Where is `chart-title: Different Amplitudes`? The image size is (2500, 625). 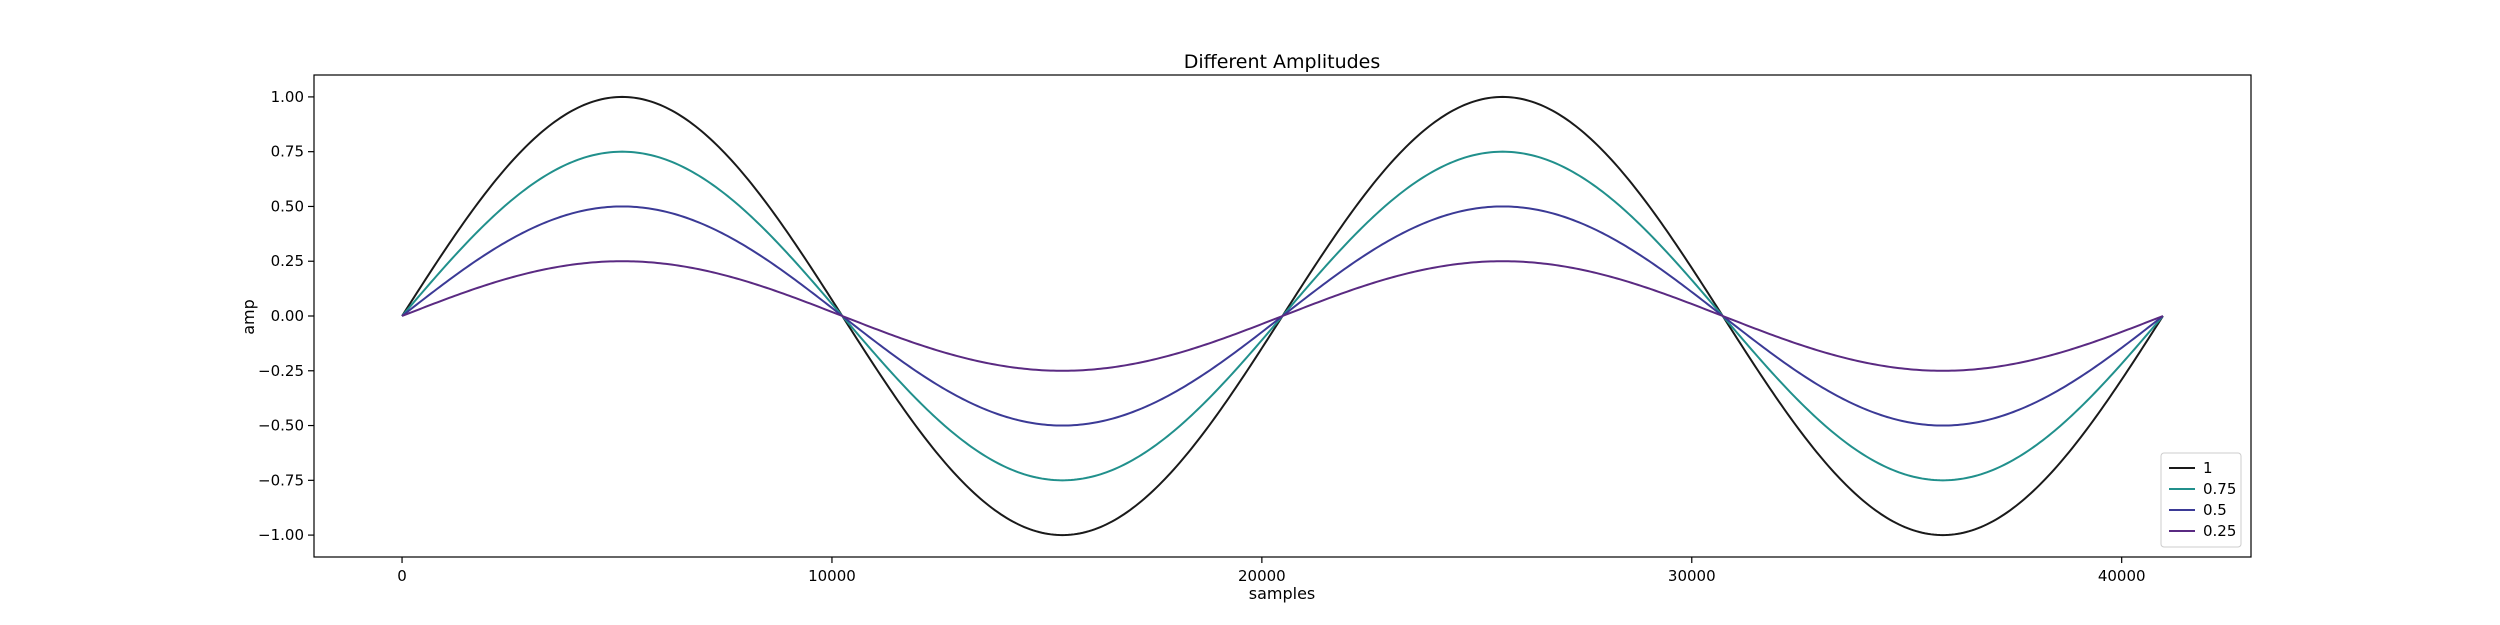 chart-title: Different Amplitudes is located at coordinates (1282, 62).